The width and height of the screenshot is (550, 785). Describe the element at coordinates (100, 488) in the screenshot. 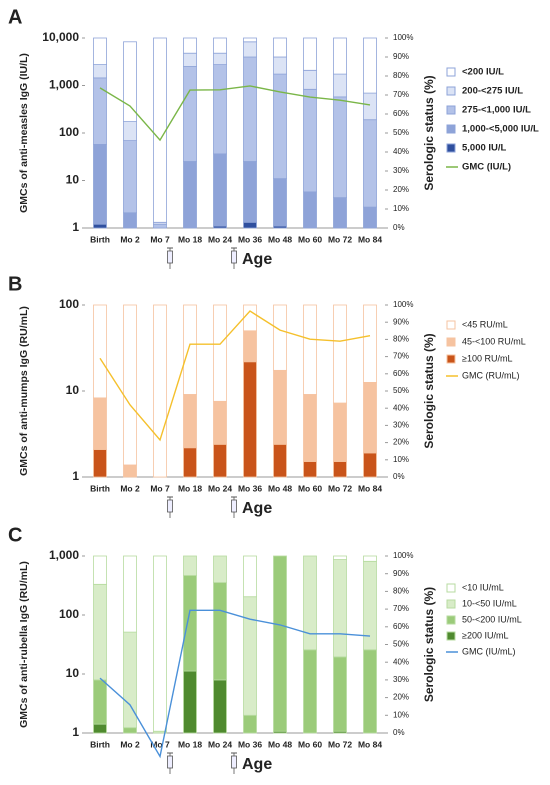

I see `x-tick-label: Birth` at that location.